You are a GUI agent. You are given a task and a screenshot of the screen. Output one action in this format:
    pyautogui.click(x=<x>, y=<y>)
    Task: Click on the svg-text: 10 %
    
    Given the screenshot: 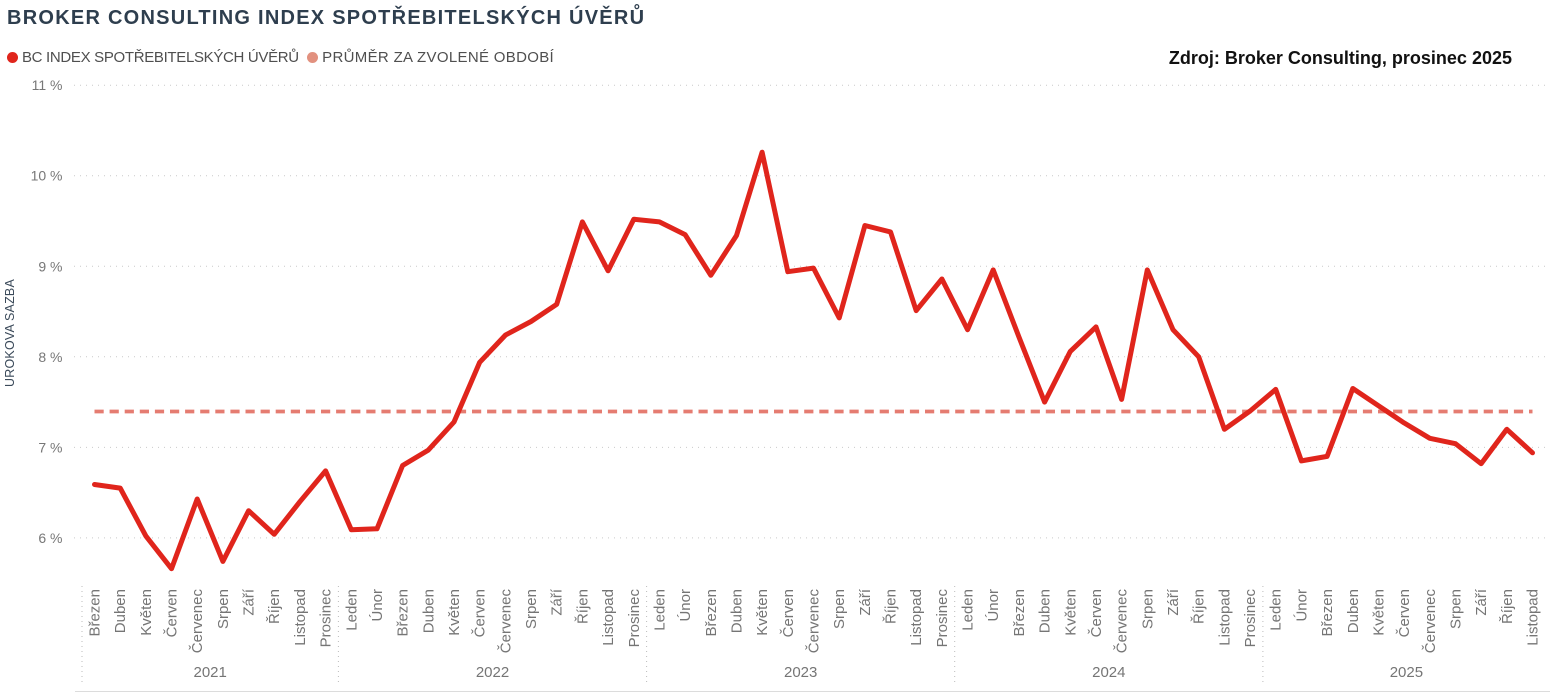 What is the action you would take?
    pyautogui.click(x=47, y=176)
    